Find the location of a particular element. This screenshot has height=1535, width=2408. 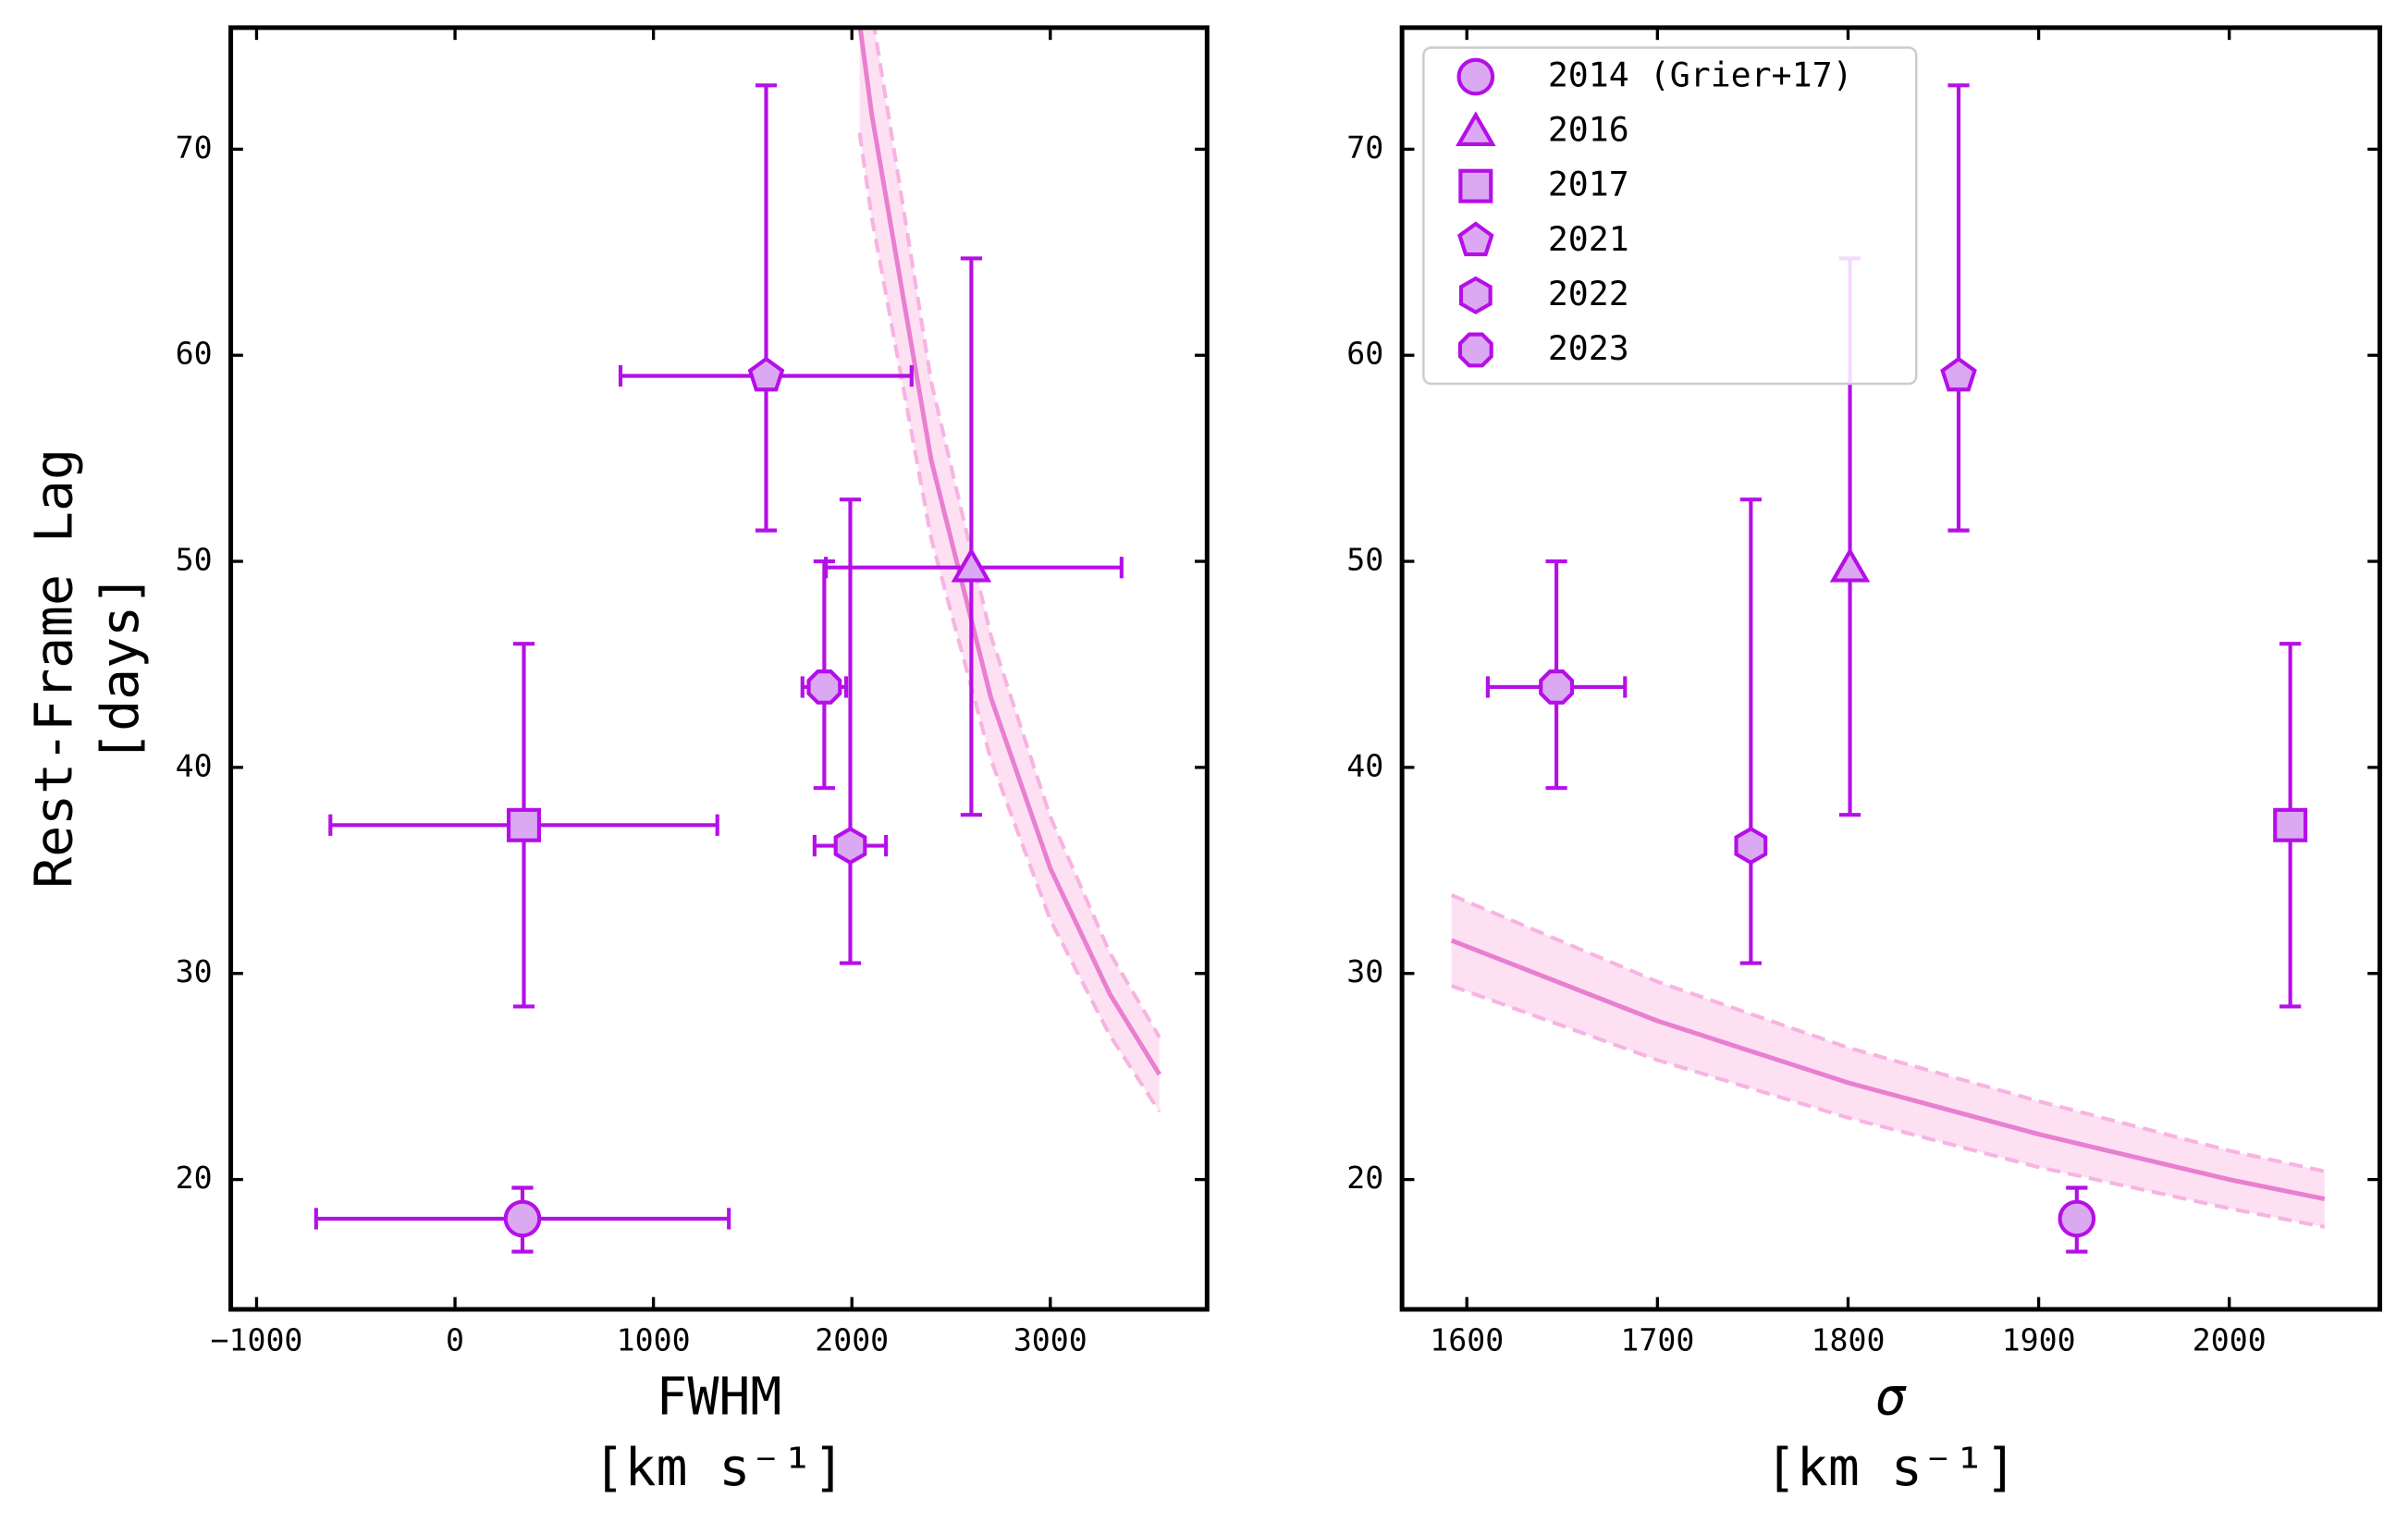

x-tick-label: 3000 is located at coordinates (1050, 1339).